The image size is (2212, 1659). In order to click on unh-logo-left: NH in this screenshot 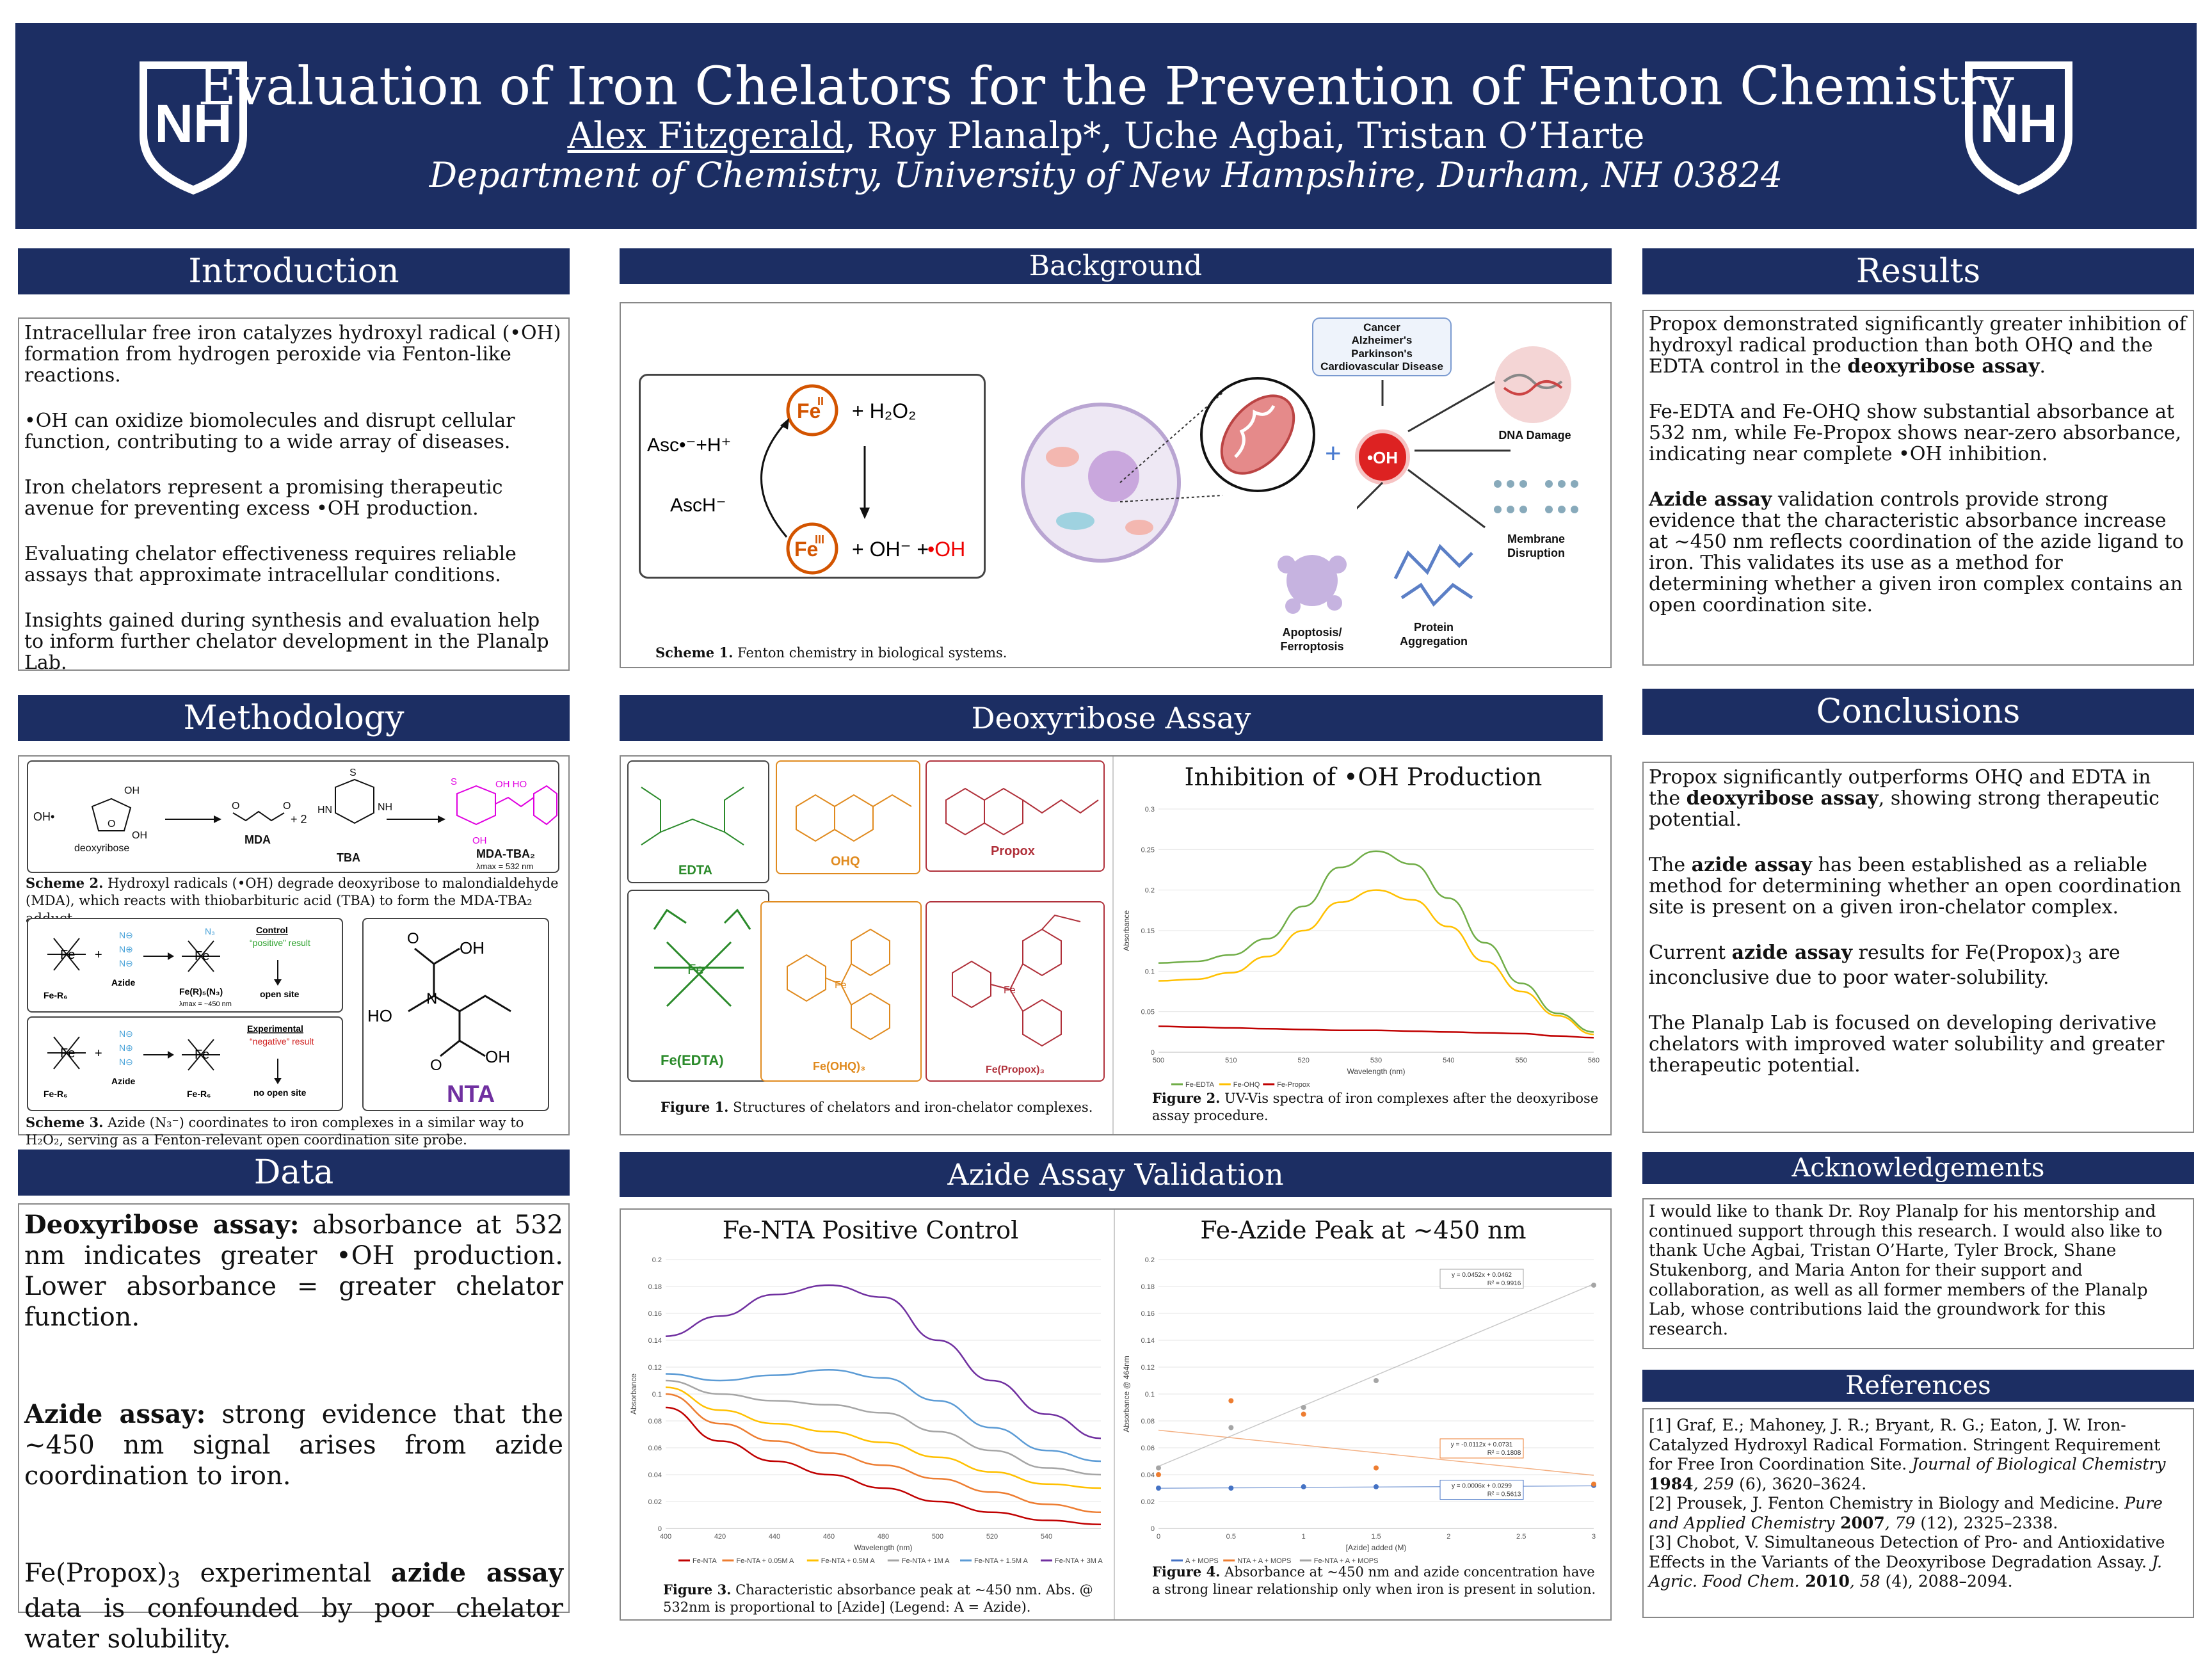, I will do `click(193, 128)`.